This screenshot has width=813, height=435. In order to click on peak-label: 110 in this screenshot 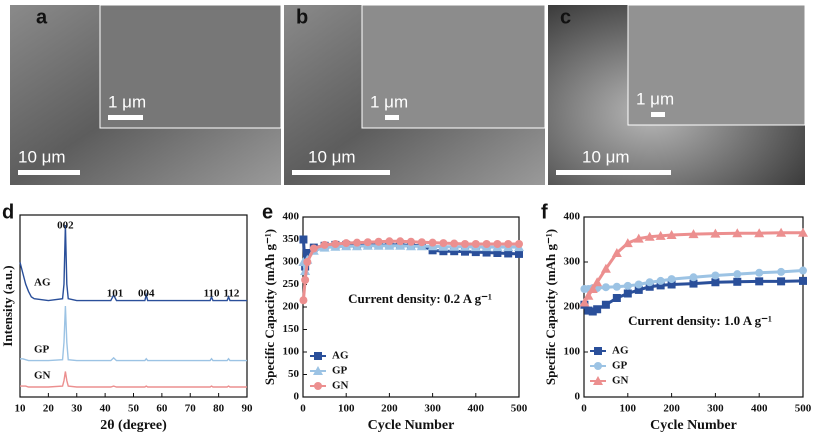, I will do `click(212, 294)`.